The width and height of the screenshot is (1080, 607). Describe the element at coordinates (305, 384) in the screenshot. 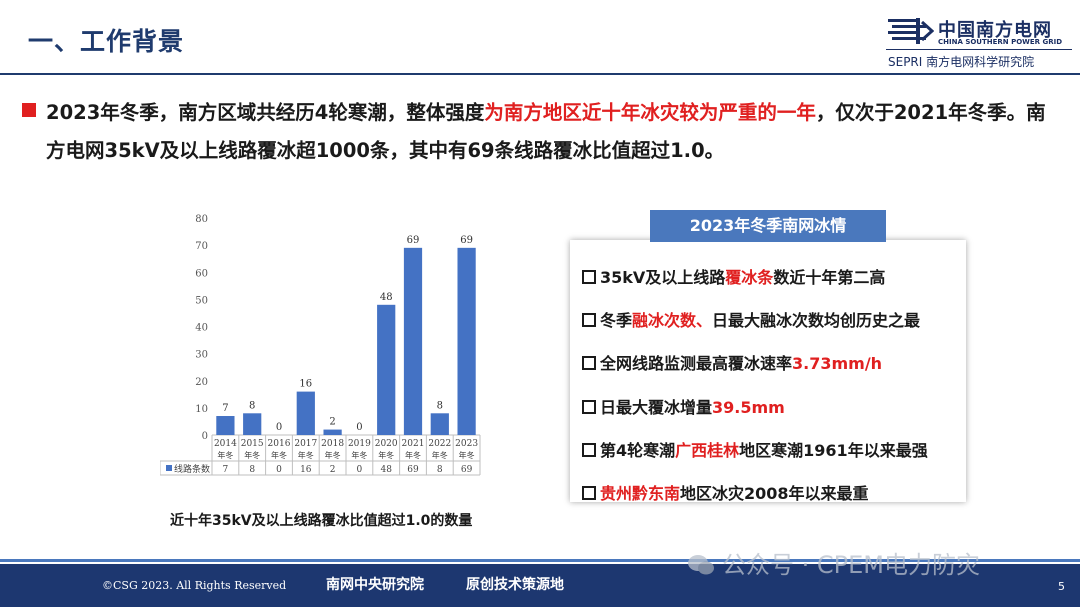

I see `data-label: 16` at that location.